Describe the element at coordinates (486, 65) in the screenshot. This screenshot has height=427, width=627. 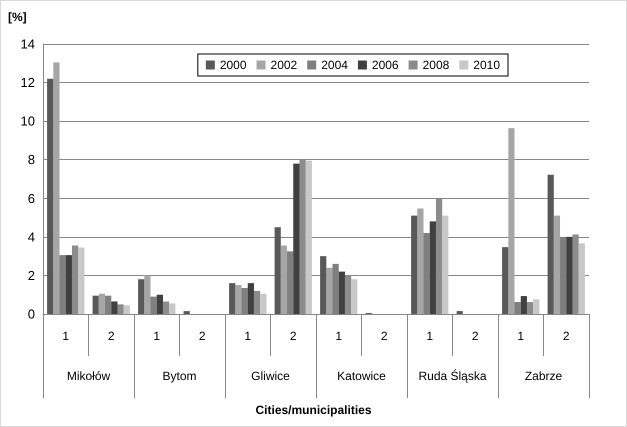
I see `legend-label: 2010` at that location.